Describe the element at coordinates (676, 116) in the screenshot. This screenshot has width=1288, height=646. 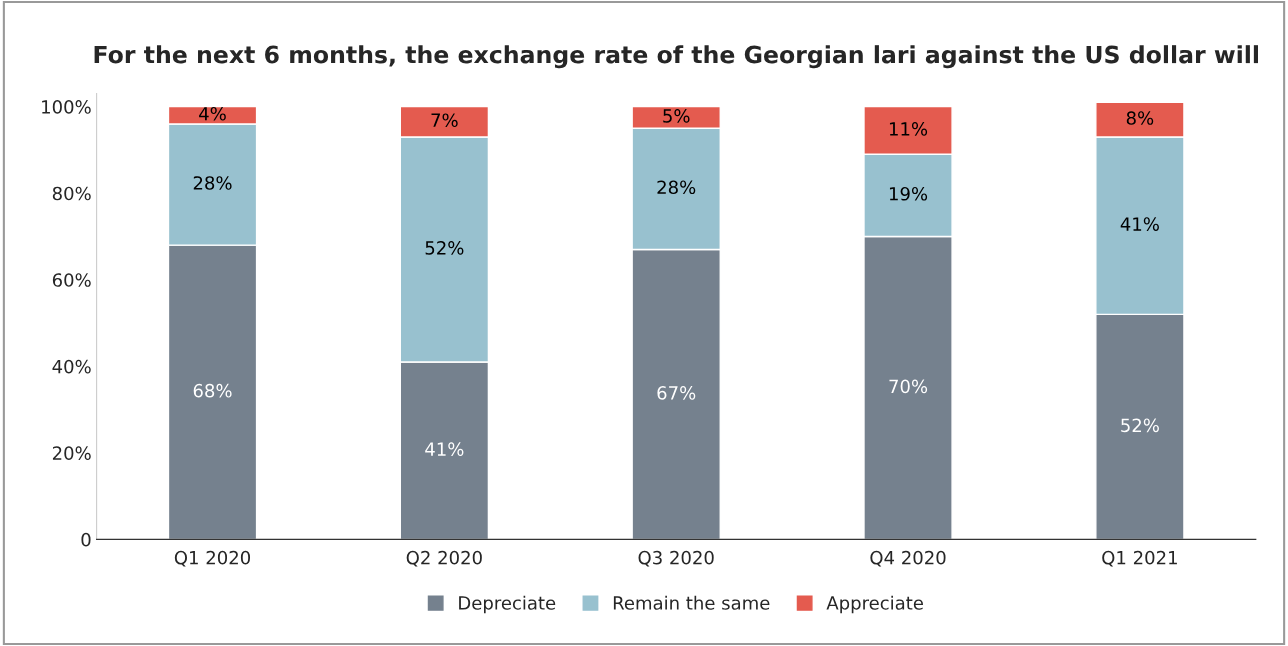
I see `data-label: 5%` at that location.